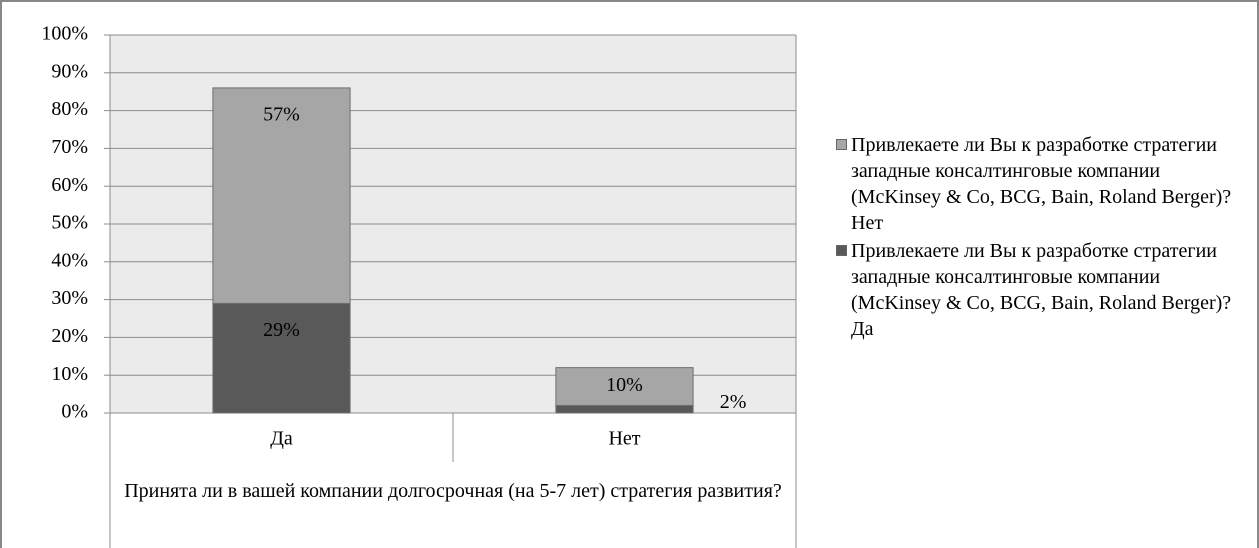  I want to click on data-label: 10%, so click(624, 385).